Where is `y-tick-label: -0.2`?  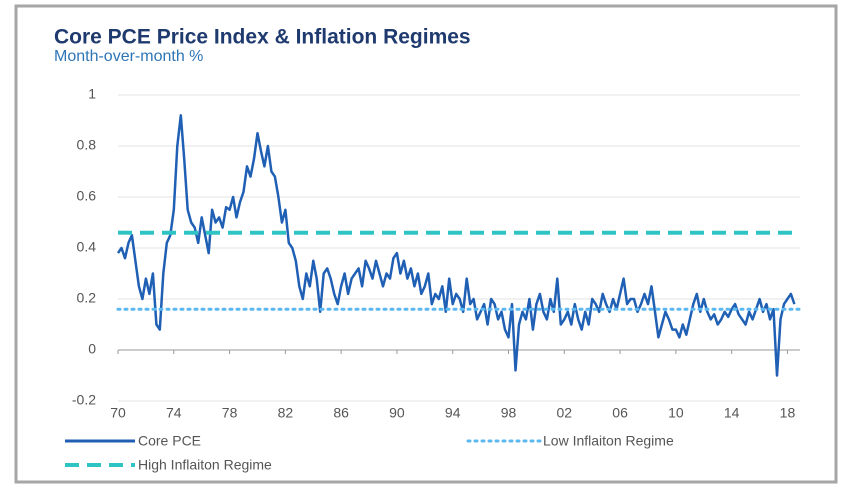 y-tick-label: -0.2 is located at coordinates (84, 400).